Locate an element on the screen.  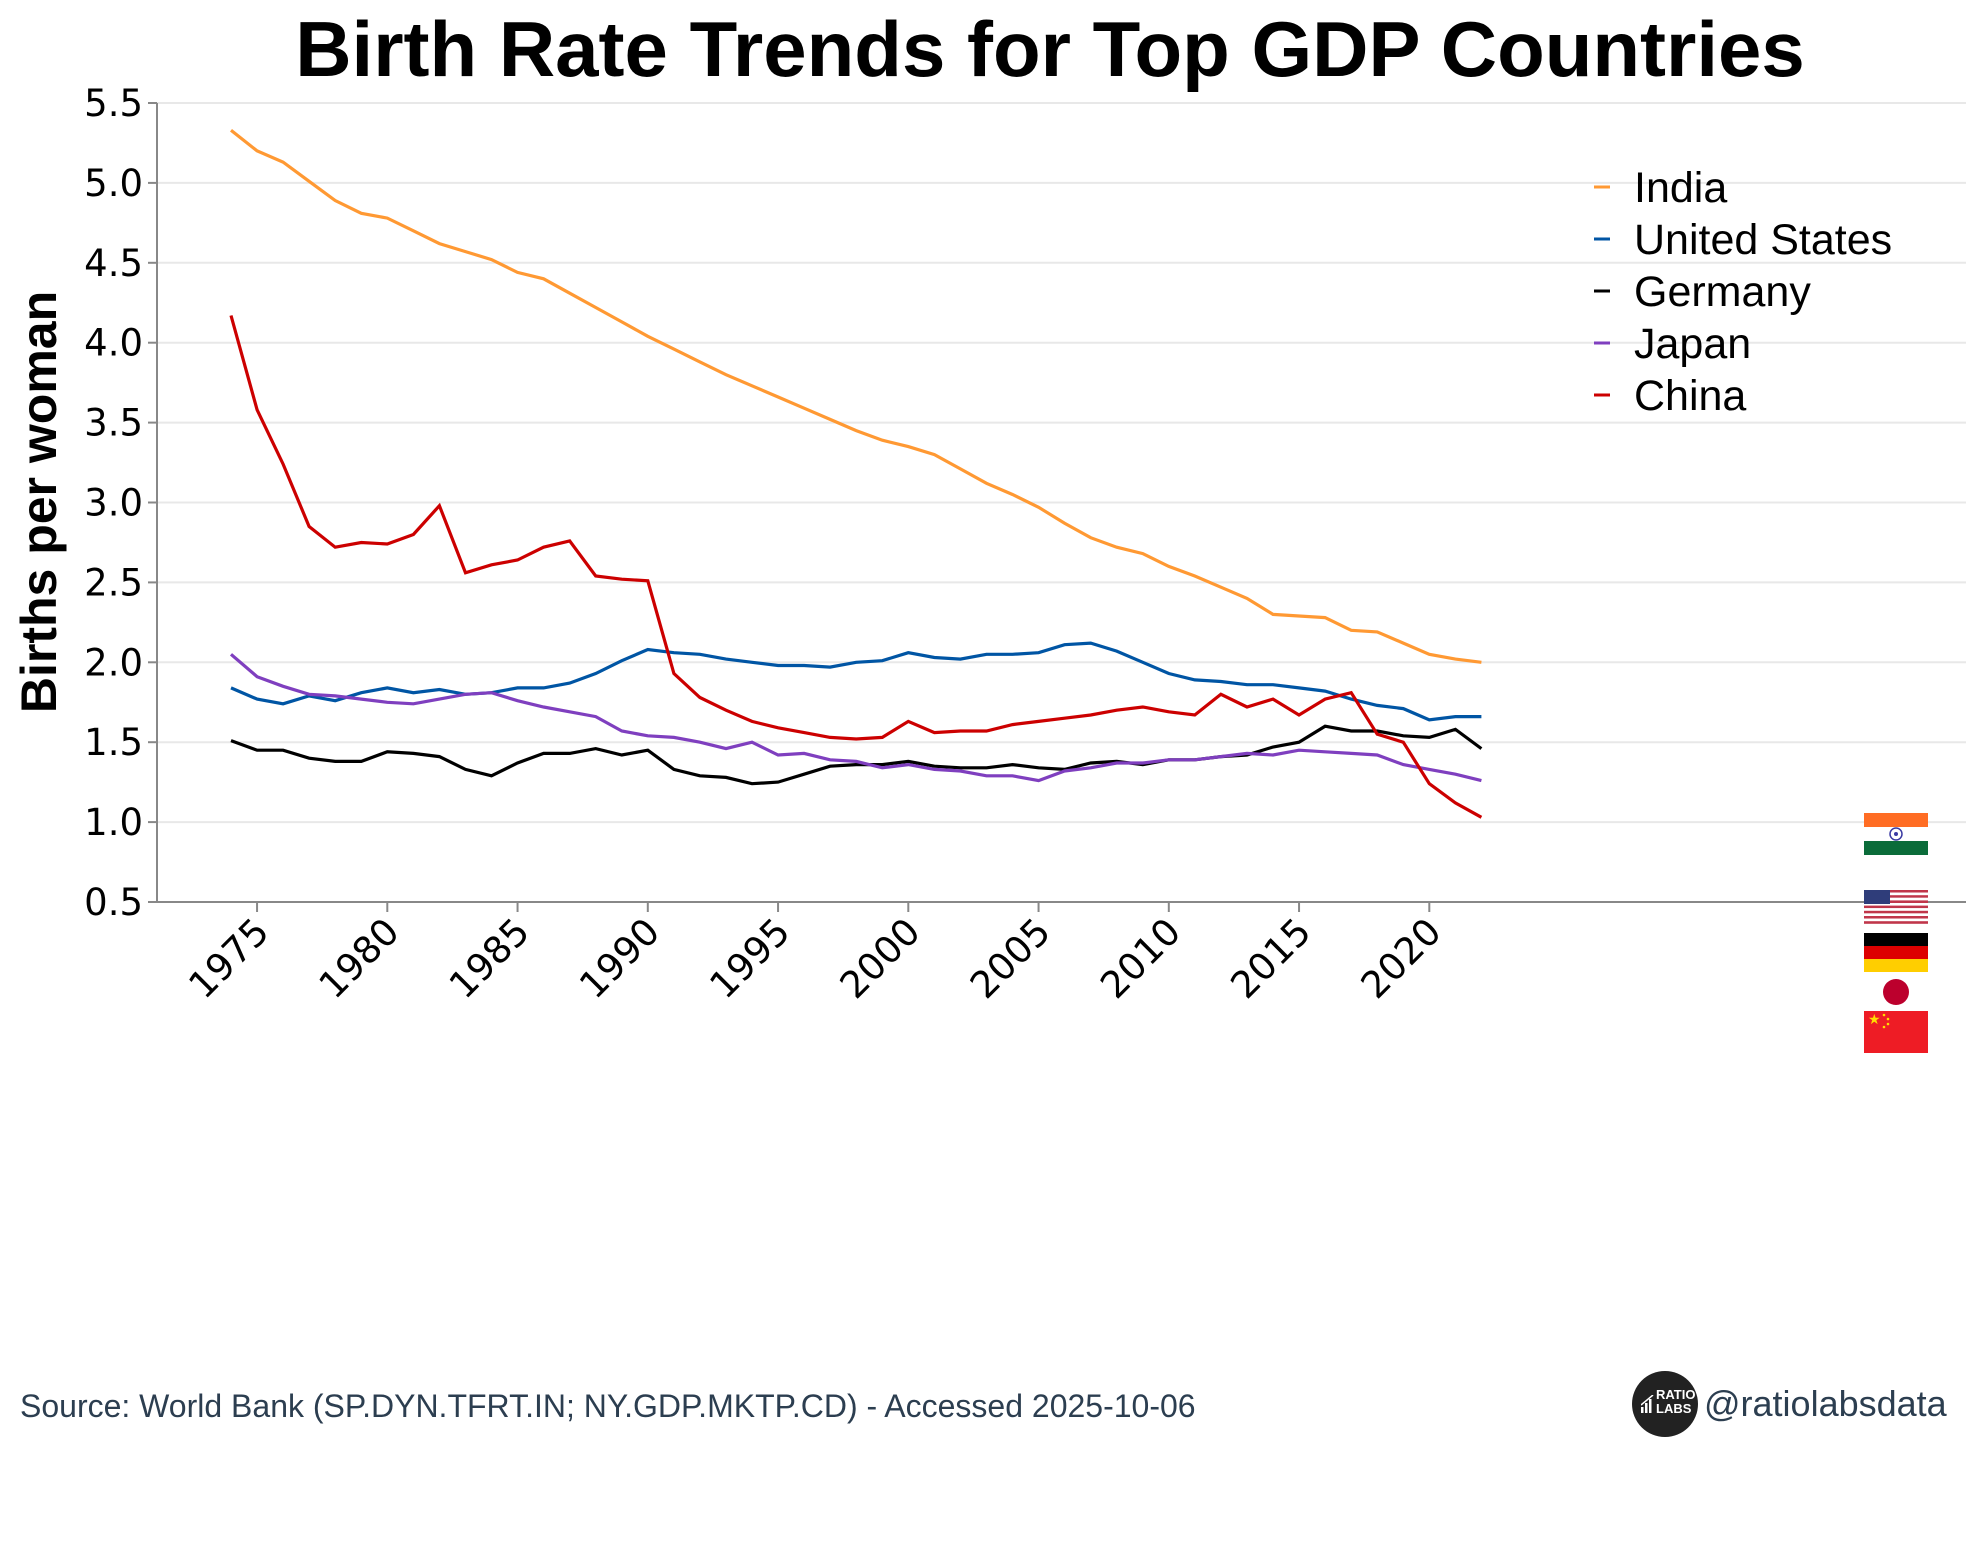
x-tick-label: 1980 is located at coordinates (359, 958).